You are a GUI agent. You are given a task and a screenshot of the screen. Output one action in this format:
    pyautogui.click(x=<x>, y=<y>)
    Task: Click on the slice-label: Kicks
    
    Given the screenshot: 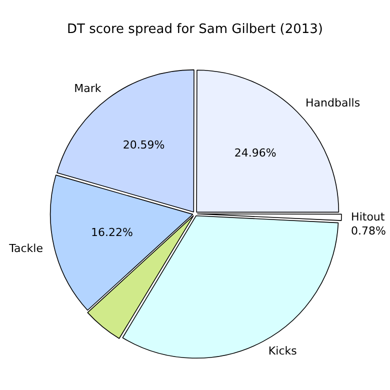 What is the action you would take?
    pyautogui.click(x=283, y=351)
    